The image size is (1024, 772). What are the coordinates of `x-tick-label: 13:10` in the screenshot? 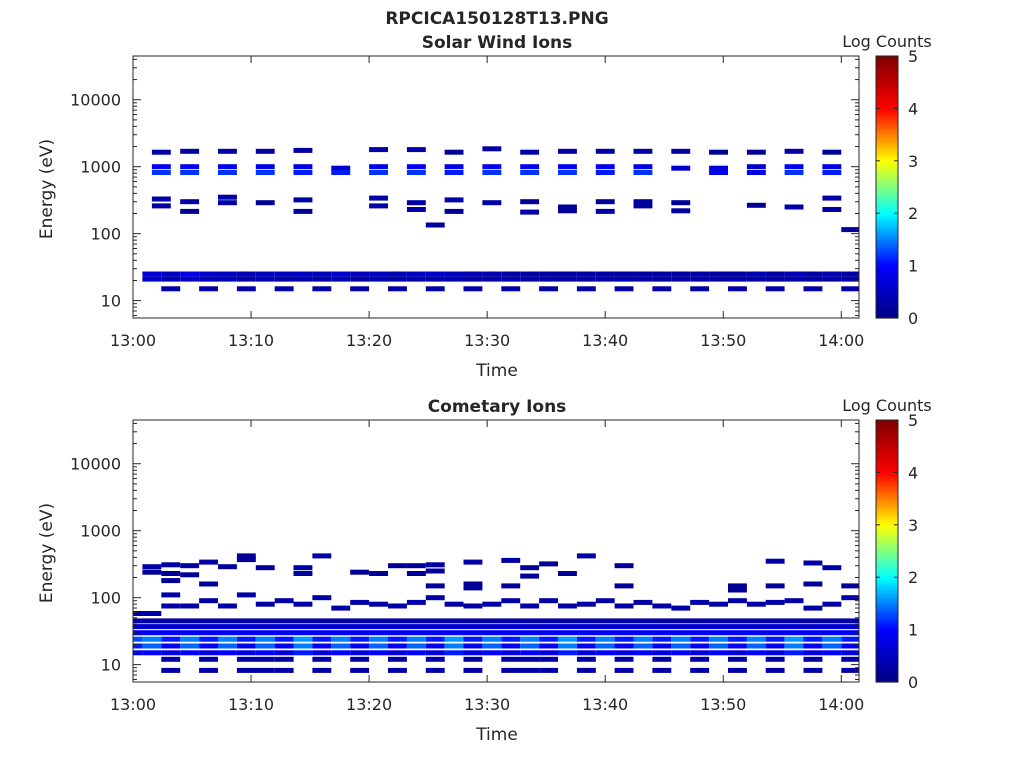 It's located at (251, 340).